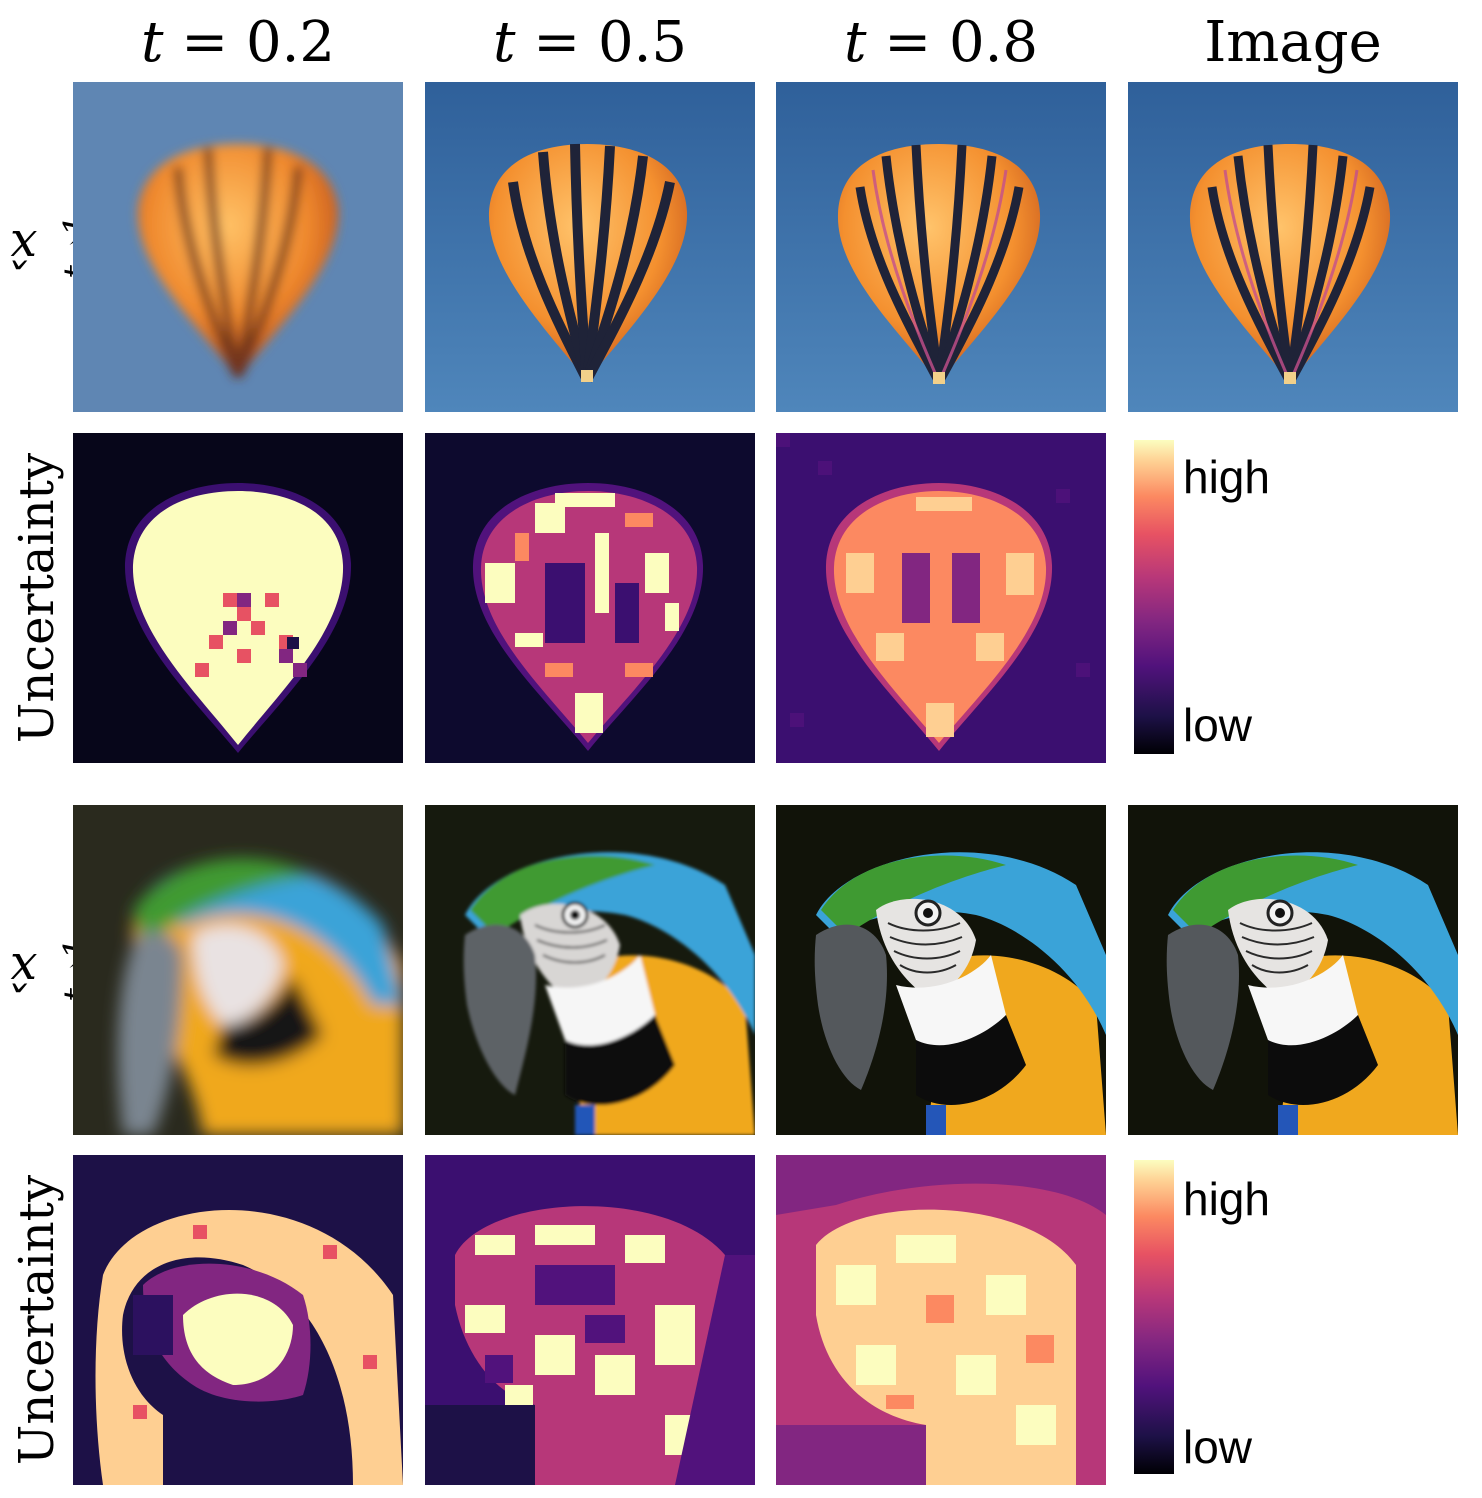 Image resolution: width=1482 pixels, height=1498 pixels. Describe the element at coordinates (1218, 1447) in the screenshot. I see `colorbar-low-label-parrot: low` at that location.